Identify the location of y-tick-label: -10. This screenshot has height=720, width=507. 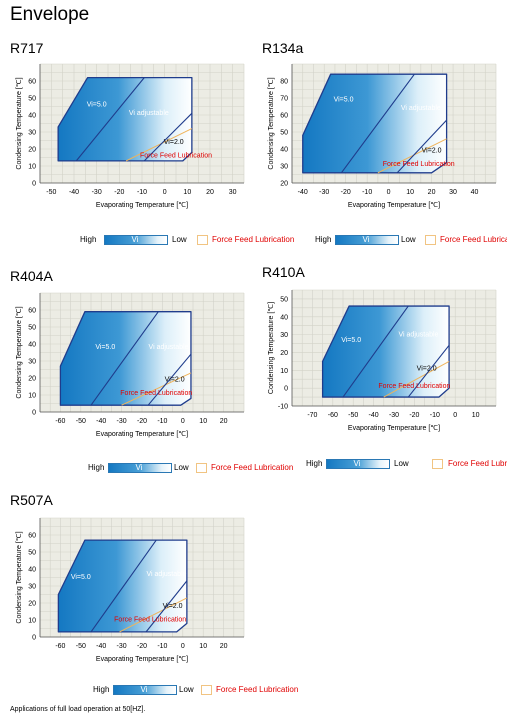
(283, 407).